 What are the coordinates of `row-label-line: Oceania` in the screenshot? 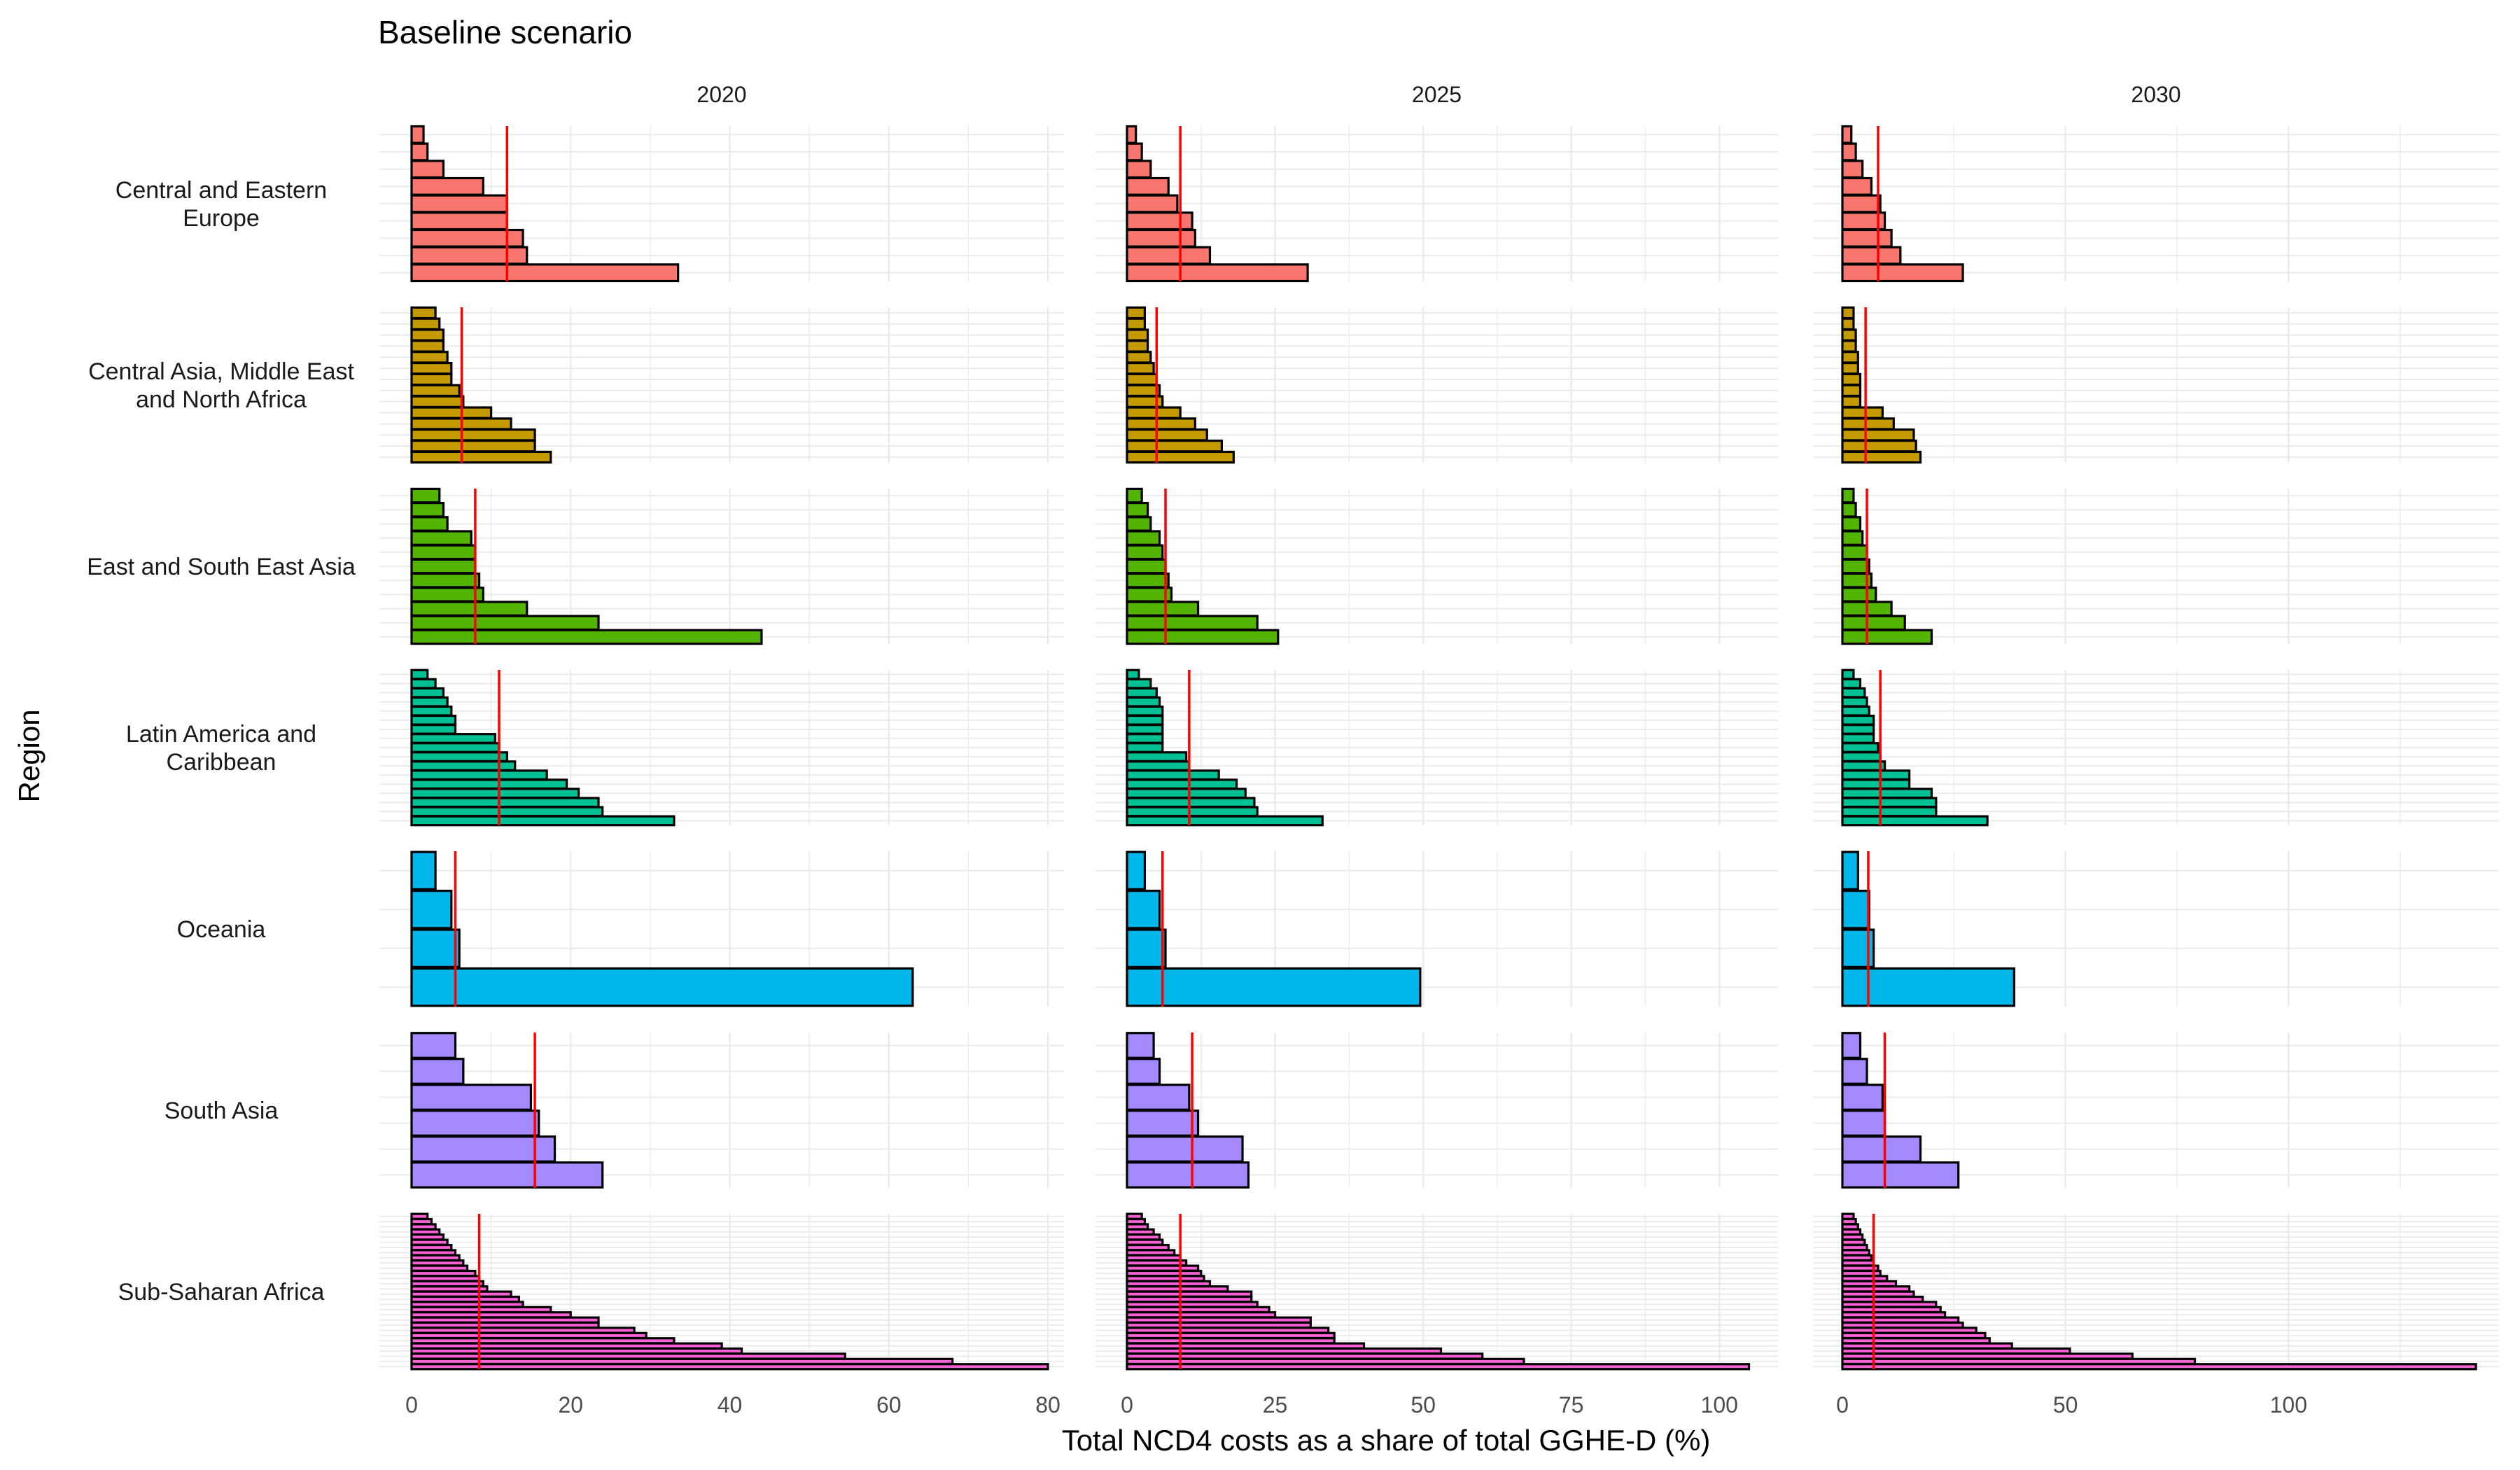 It's located at (221, 929).